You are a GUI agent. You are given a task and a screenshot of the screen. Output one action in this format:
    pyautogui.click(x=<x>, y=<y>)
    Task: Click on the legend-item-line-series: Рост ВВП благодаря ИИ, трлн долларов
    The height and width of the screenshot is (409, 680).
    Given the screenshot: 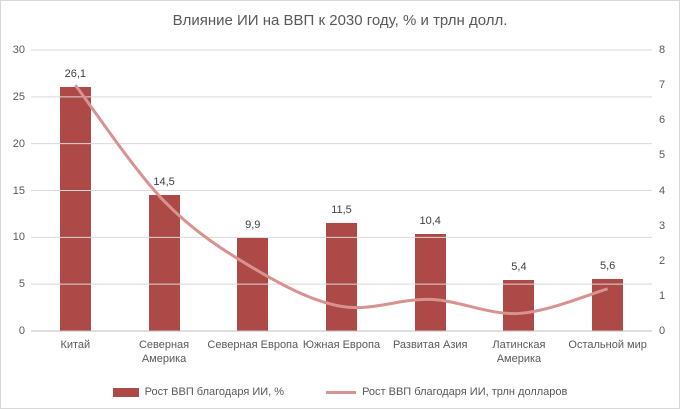 What is the action you would take?
    pyautogui.click(x=446, y=392)
    